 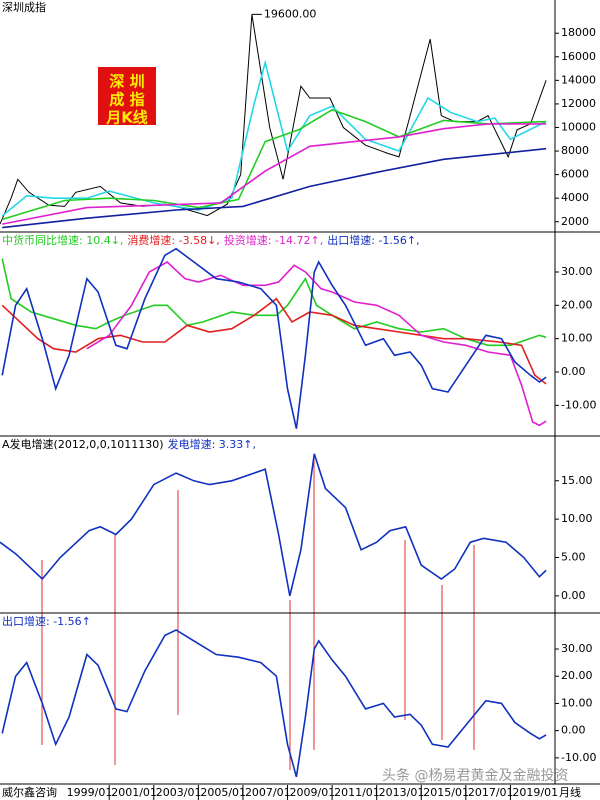 What do you see at coordinates (273, 240) in the screenshot?
I see `legend-entry: 投资增速: -14.72↑,` at bounding box center [273, 240].